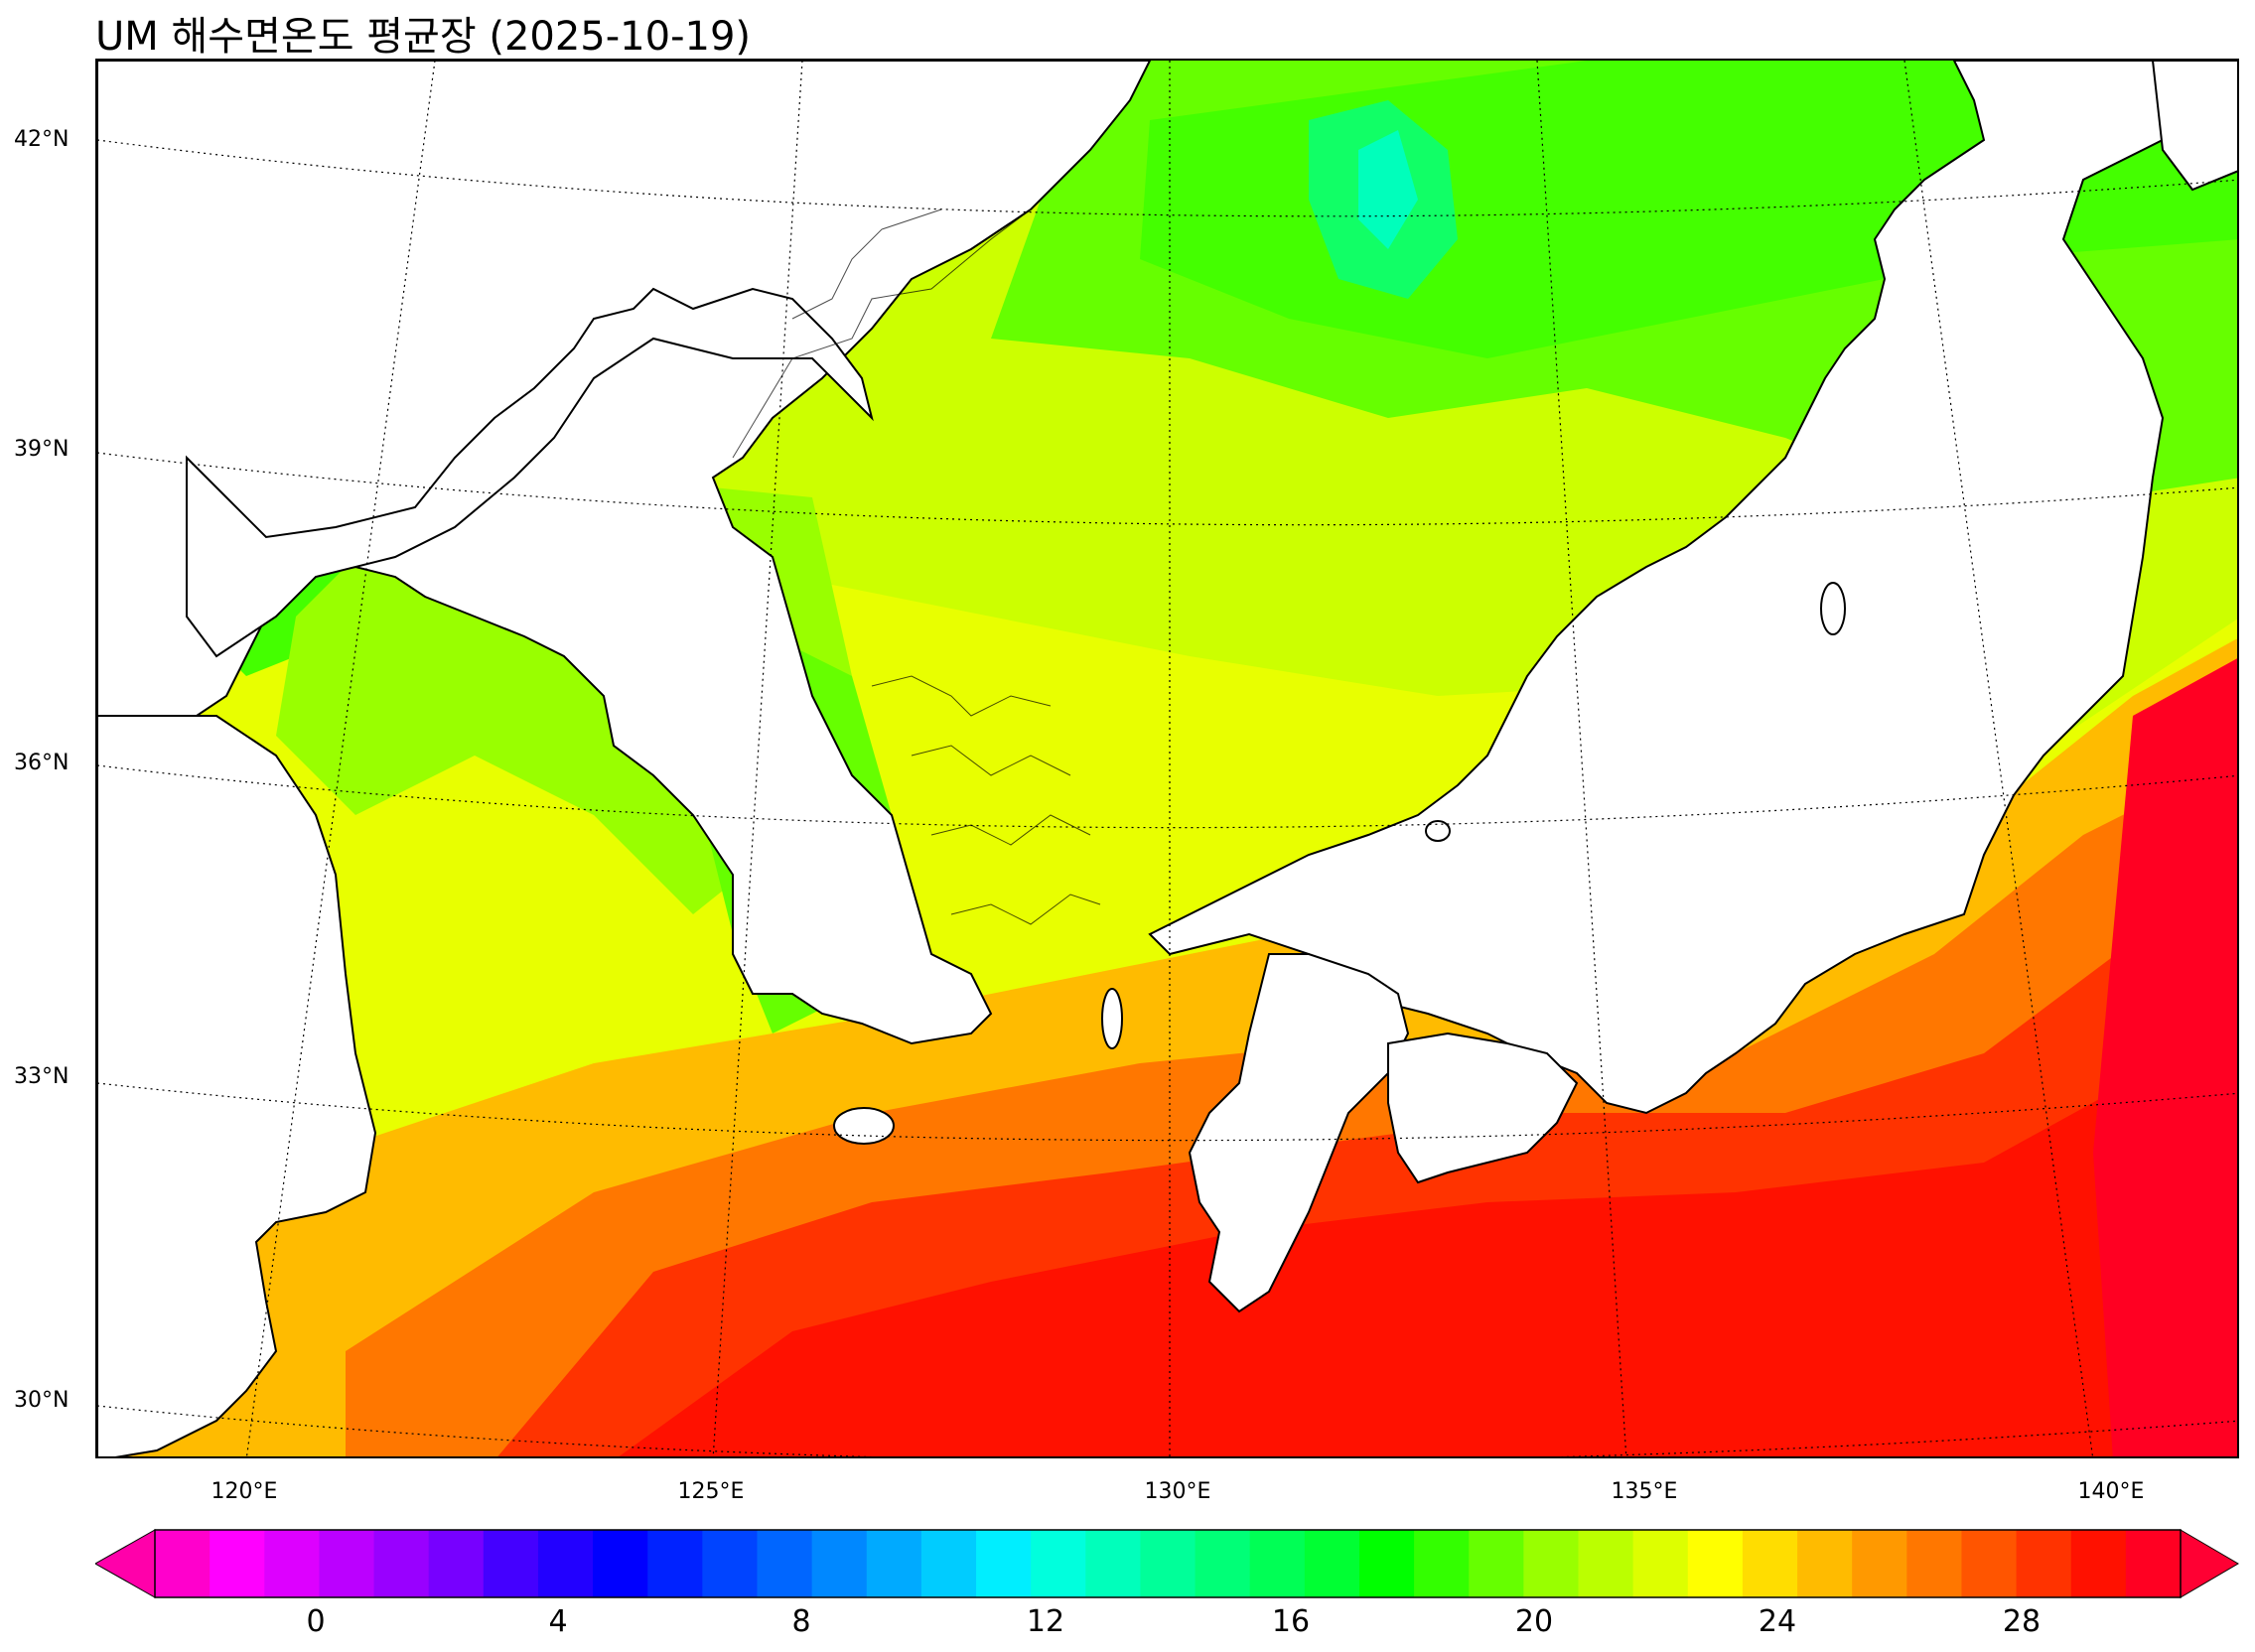  Describe the element at coordinates (1645, 1492) in the screenshot. I see `lon-label-135: 135°E` at that location.